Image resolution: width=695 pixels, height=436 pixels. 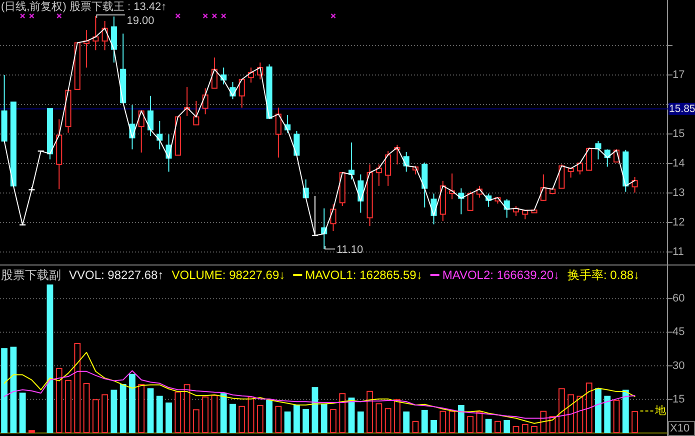 What do you see at coordinates (678, 74) in the screenshot?
I see `y-tick-label: 17` at bounding box center [678, 74].